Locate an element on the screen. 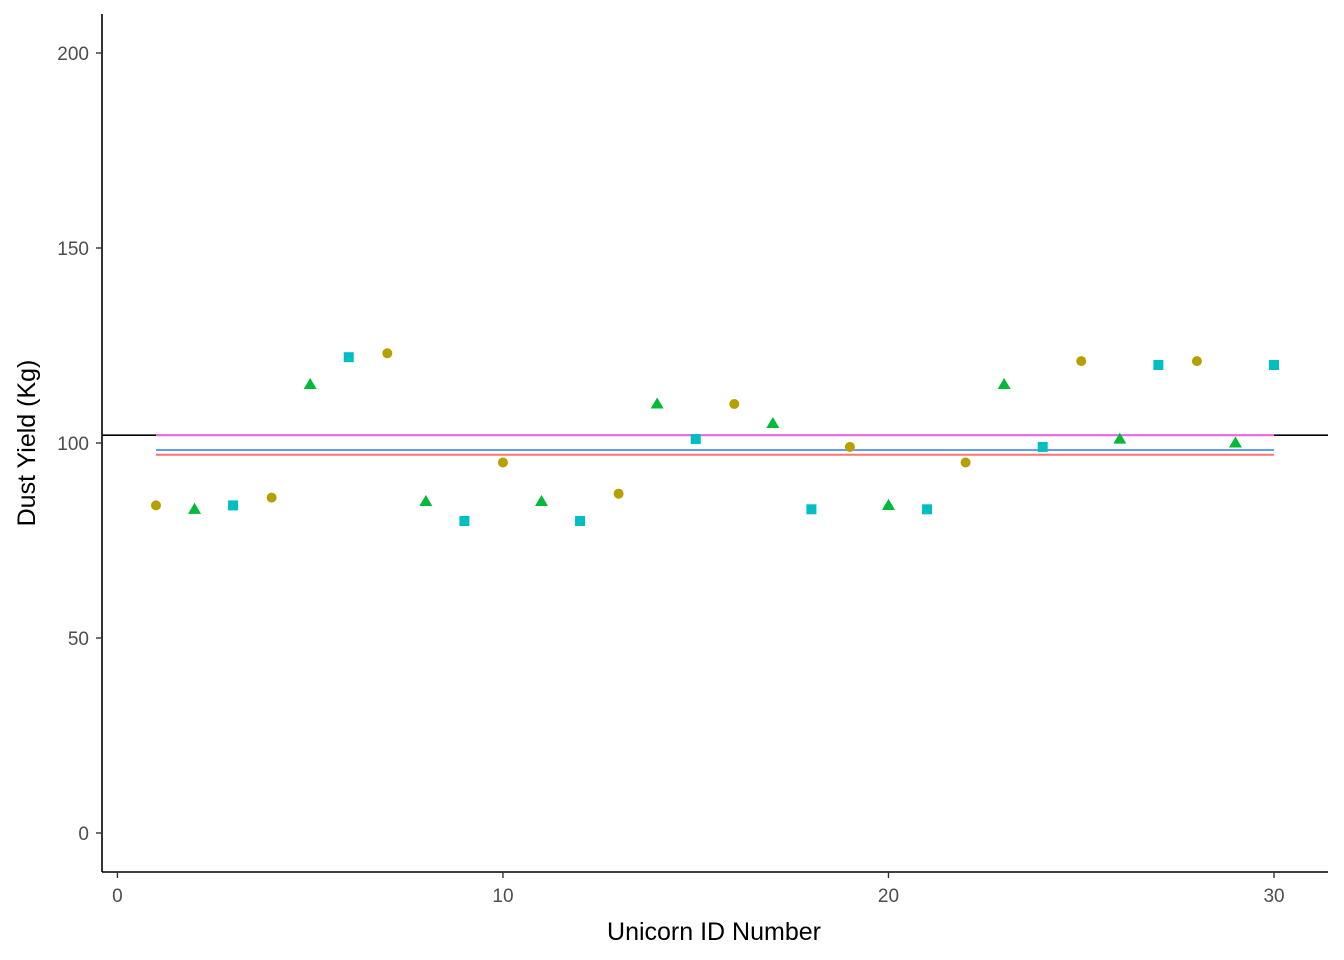 This screenshot has width=1344, height=960. x-axis-title: Unicorn ID Number is located at coordinates (714, 932).